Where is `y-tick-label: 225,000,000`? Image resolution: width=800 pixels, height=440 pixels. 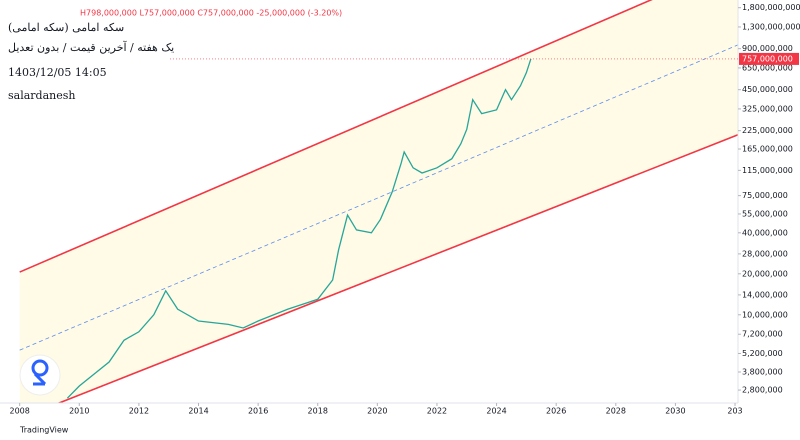 y-tick-label: 225,000,000 is located at coordinates (767, 130).